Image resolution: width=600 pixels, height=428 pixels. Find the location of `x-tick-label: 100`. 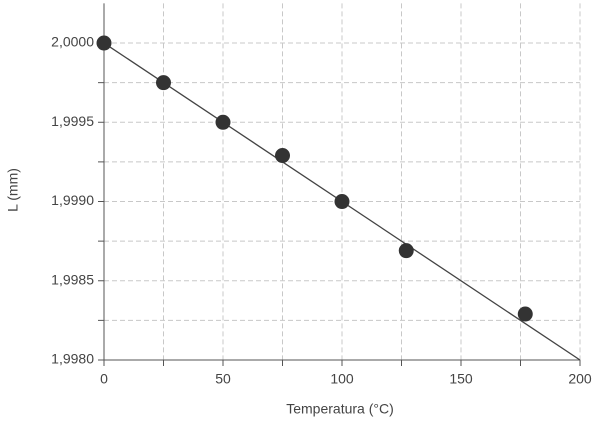

x-tick-label: 100 is located at coordinates (342, 379).